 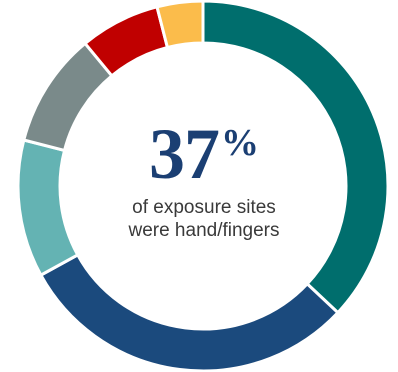 What do you see at coordinates (204, 230) in the screenshot?
I see `caption-line-2: were hand/fingers` at bounding box center [204, 230].